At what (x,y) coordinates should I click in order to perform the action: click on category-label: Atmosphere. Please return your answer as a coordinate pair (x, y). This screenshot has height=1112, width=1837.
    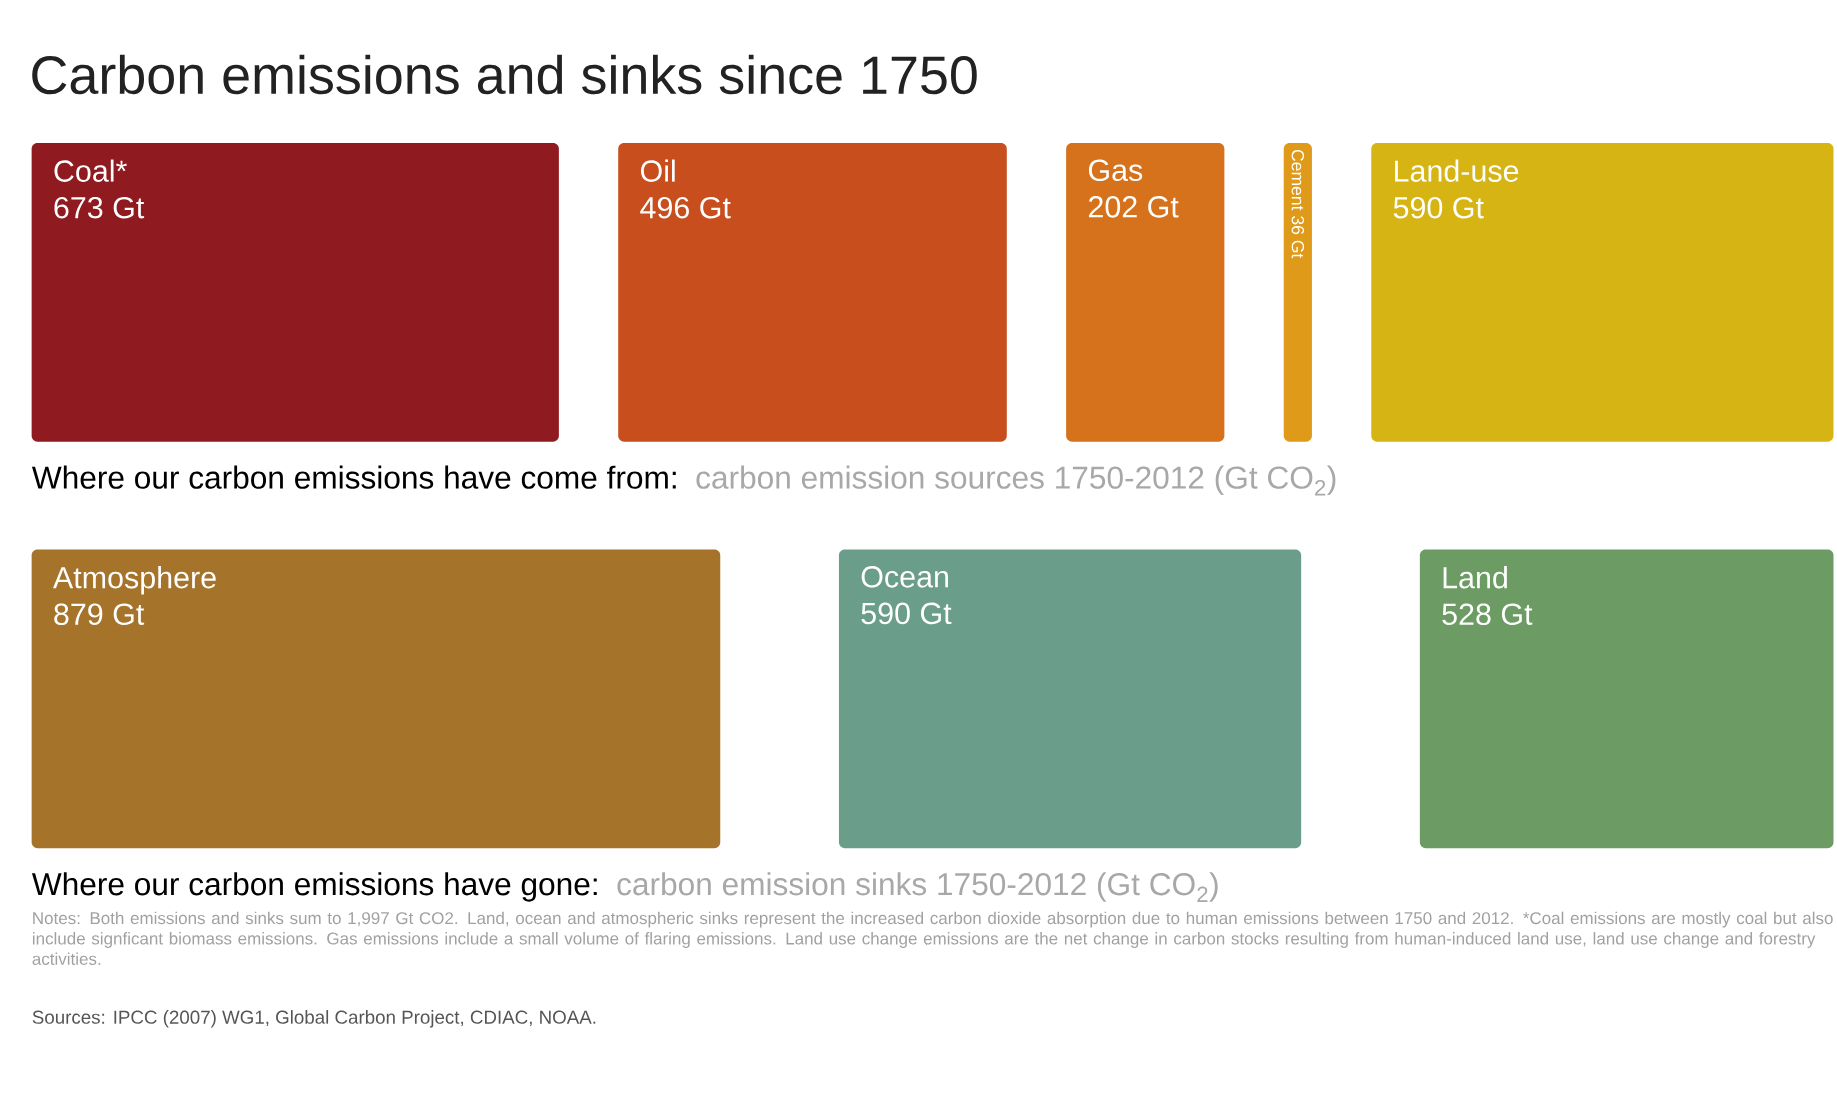
    Looking at the image, I should click on (134, 580).